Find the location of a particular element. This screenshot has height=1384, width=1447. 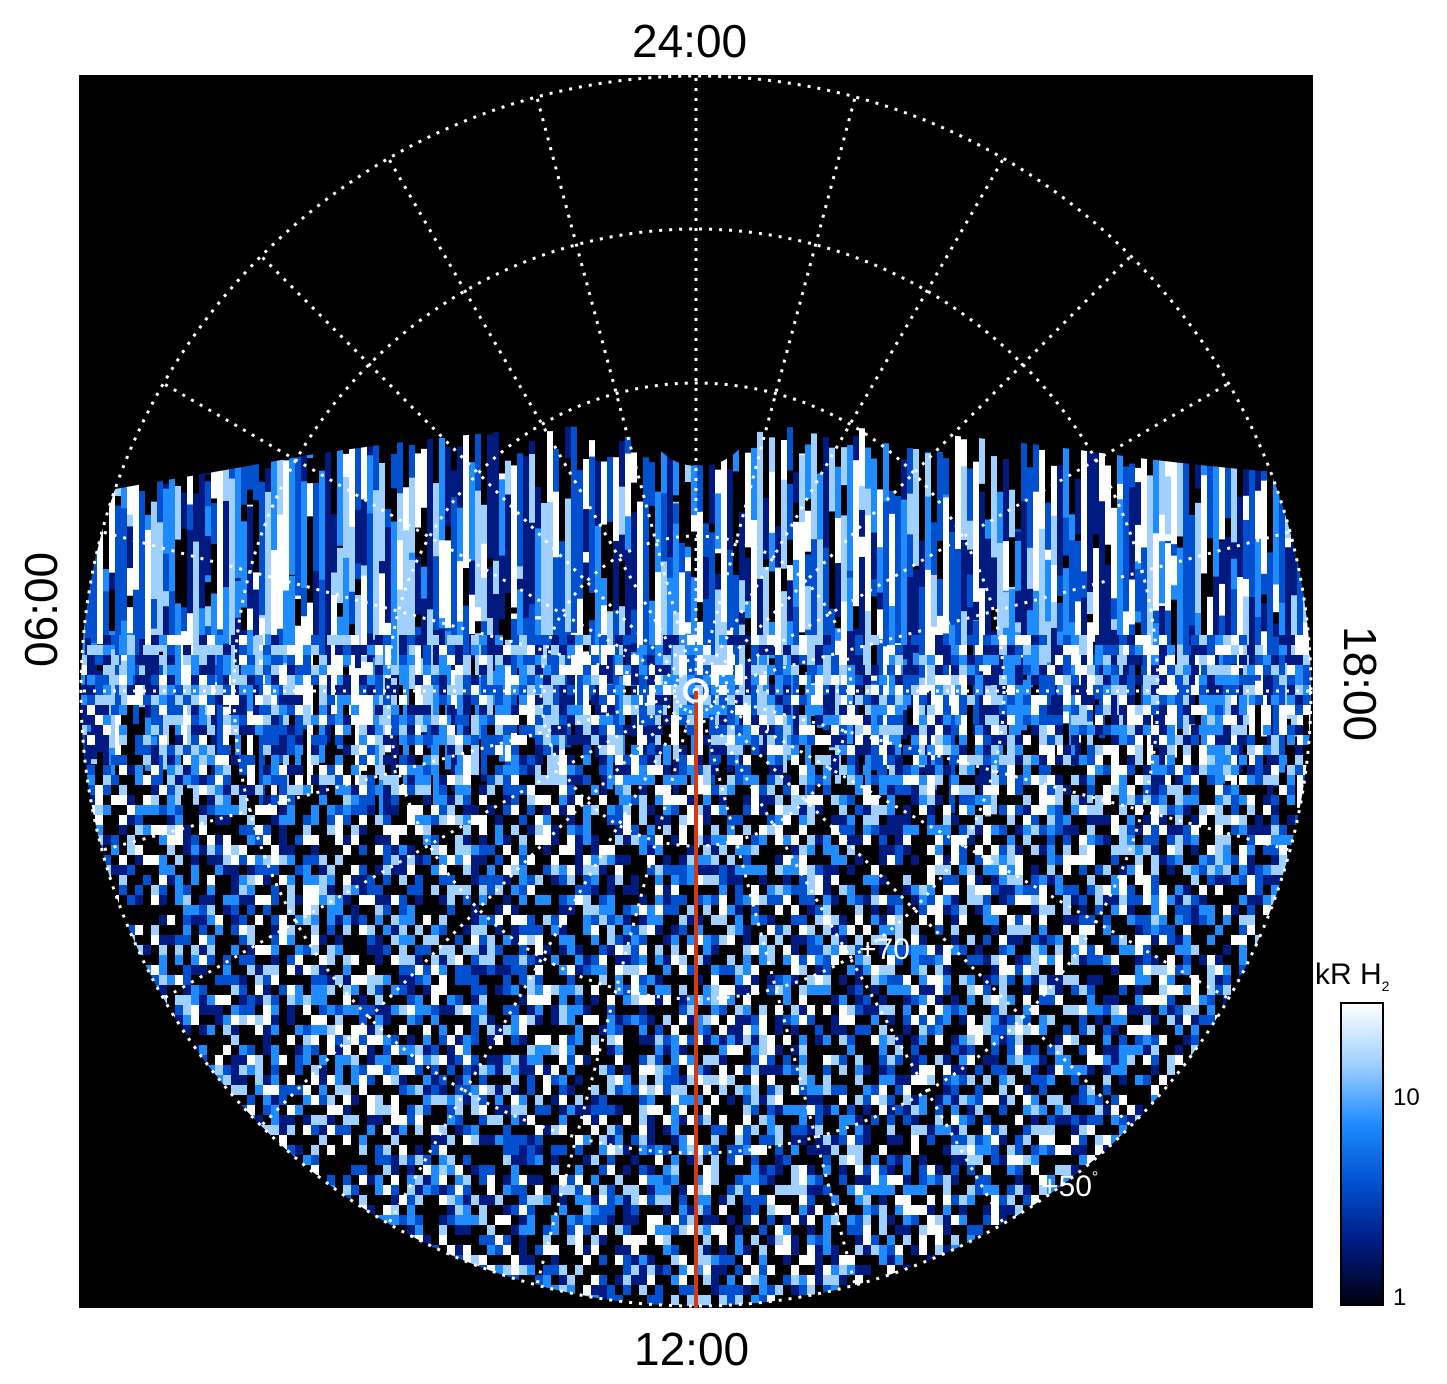

local-time-right-wrap: 18:00 is located at coordinates (1360, 690).